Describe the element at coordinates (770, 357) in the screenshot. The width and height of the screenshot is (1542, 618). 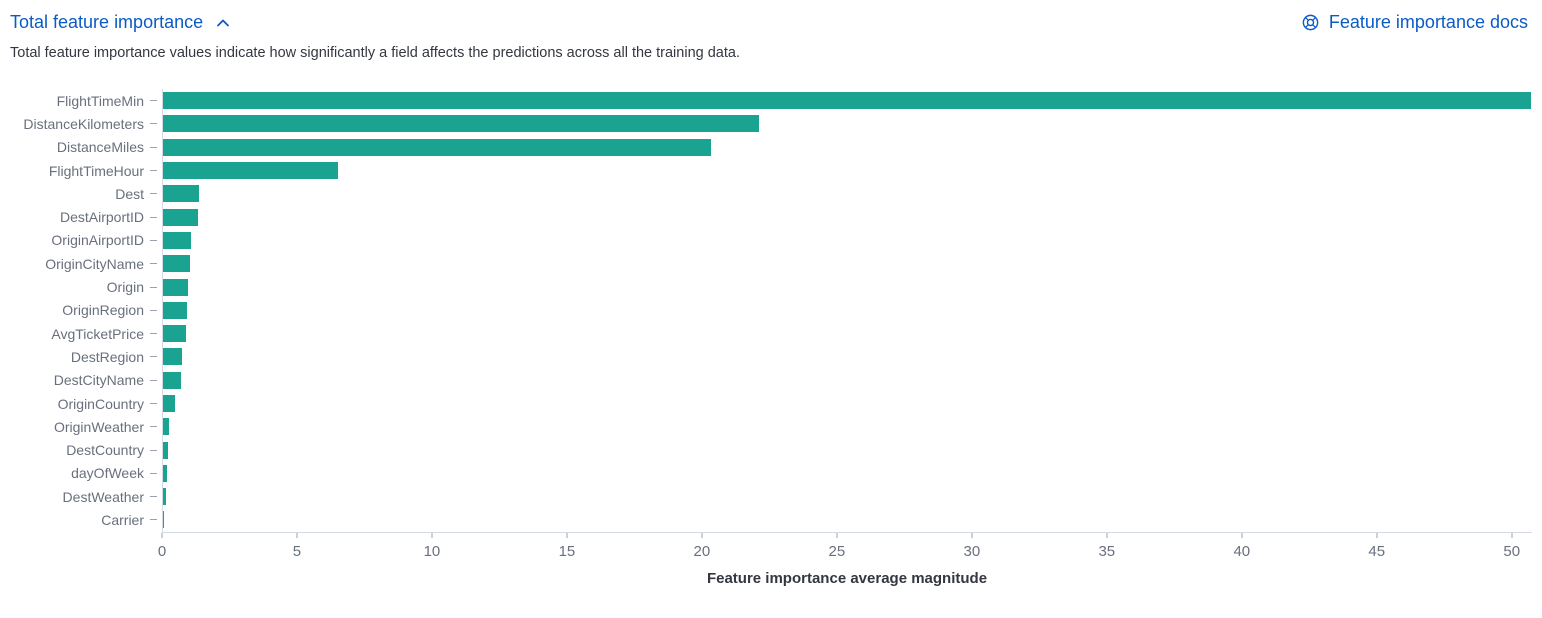
I see `chart-row: DestRegion` at that location.